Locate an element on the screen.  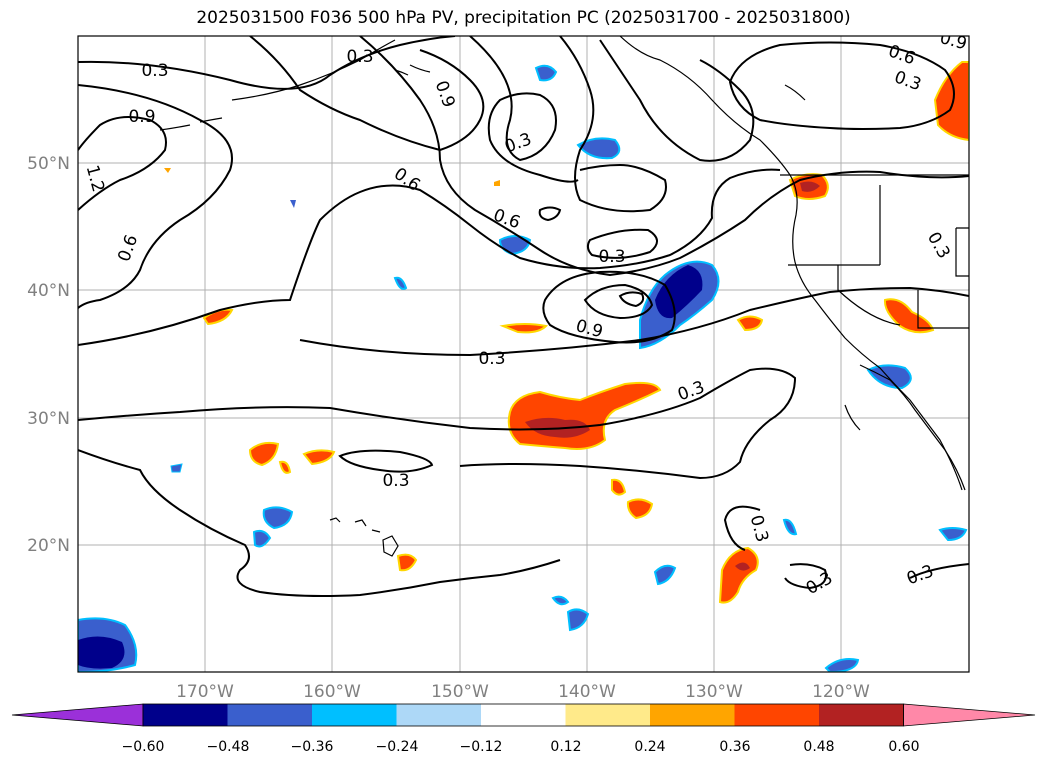
colorbar-tick: −0.48 is located at coordinates (228, 747).